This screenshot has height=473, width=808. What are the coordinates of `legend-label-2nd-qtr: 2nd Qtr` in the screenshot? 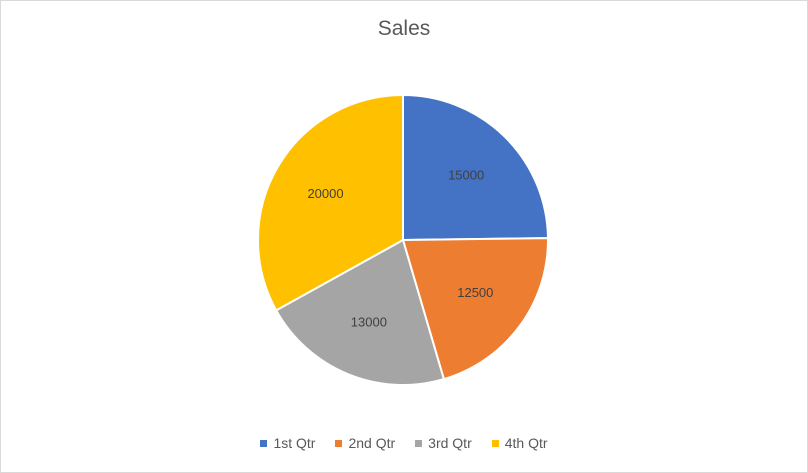 It's located at (372, 443).